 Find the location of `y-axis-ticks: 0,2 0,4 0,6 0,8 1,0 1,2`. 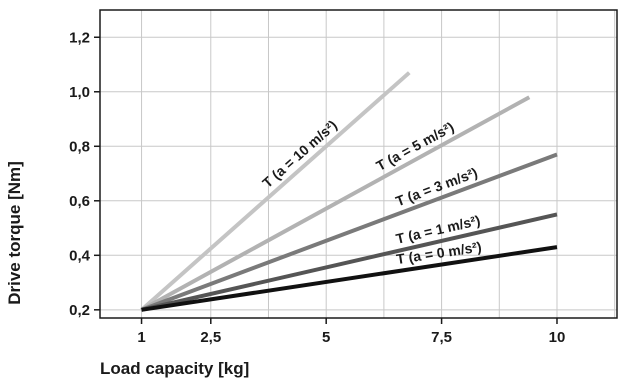

y-axis-ticks: 0,2 0,4 0,6 0,8 1,0 1,2 is located at coordinates (84, 174).